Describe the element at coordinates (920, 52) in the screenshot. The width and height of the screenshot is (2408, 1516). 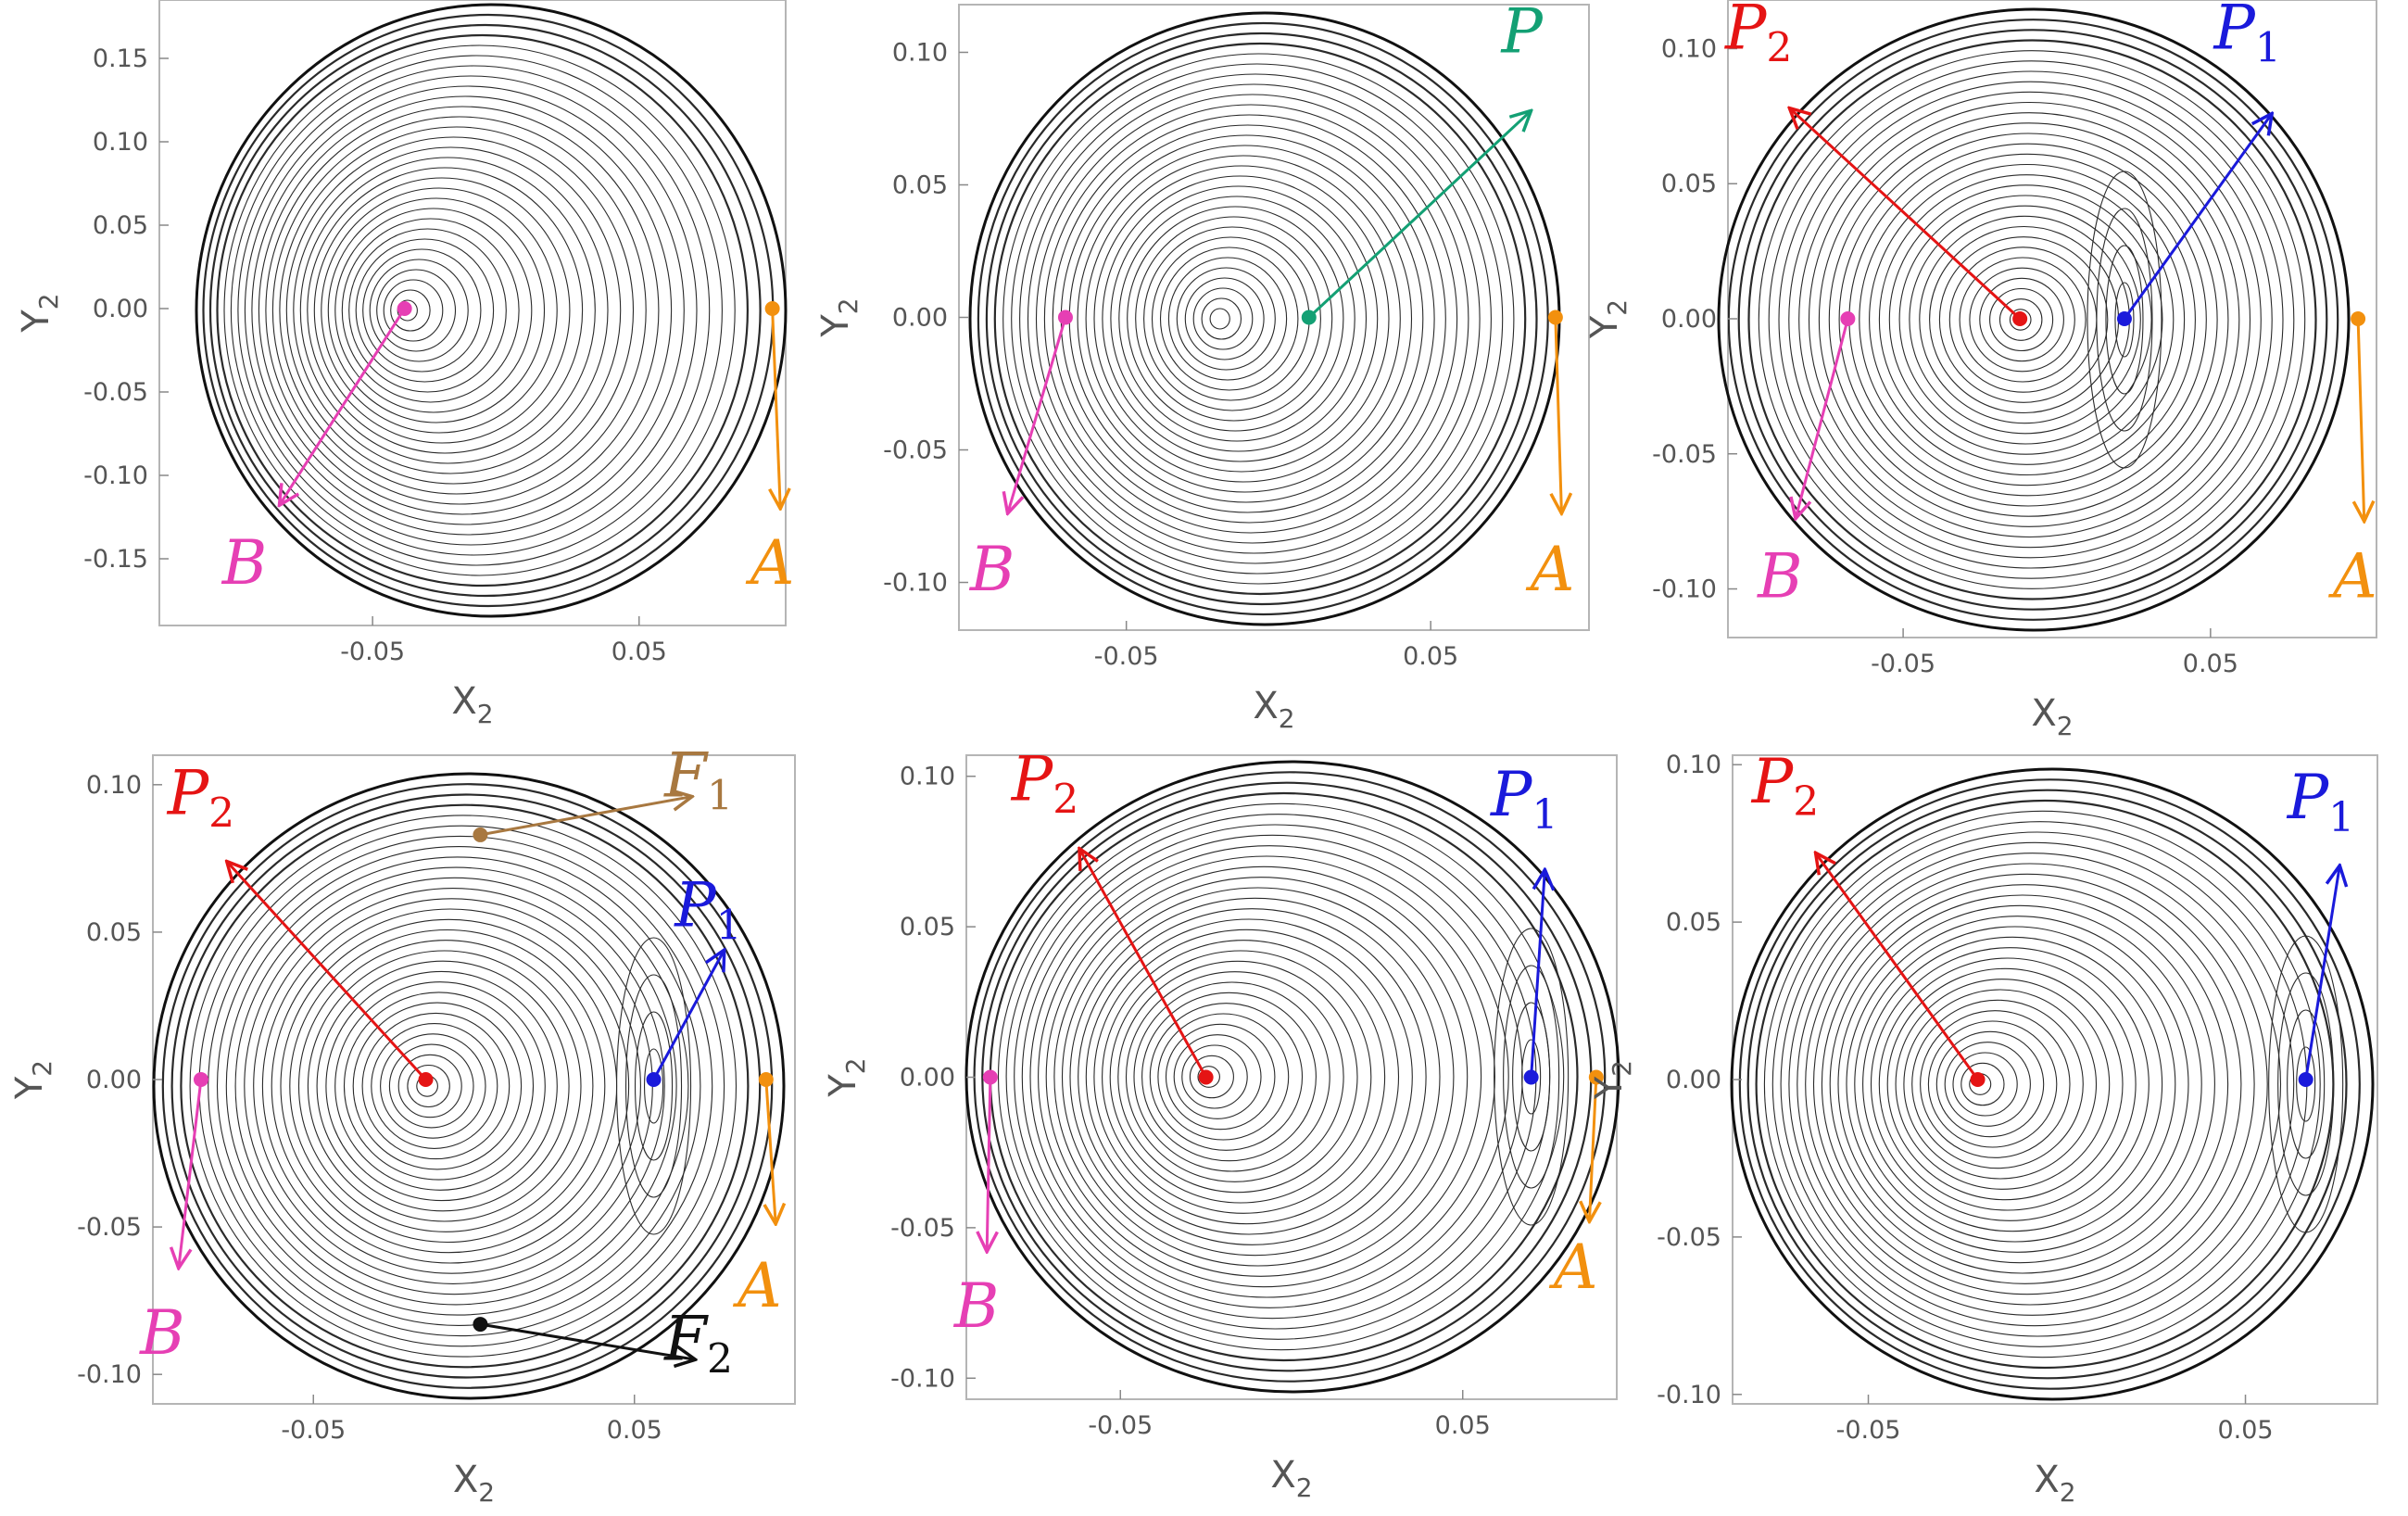
I see `y-tick-label: 0.10` at that location.